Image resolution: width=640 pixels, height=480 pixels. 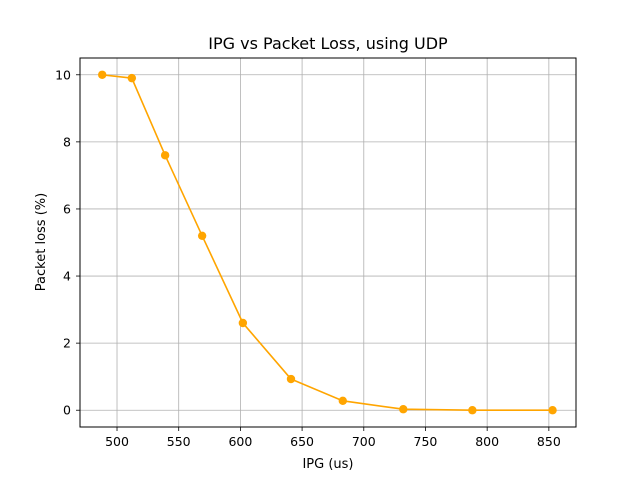 What do you see at coordinates (240, 441) in the screenshot?
I see `x-tick-label: 600` at bounding box center [240, 441].